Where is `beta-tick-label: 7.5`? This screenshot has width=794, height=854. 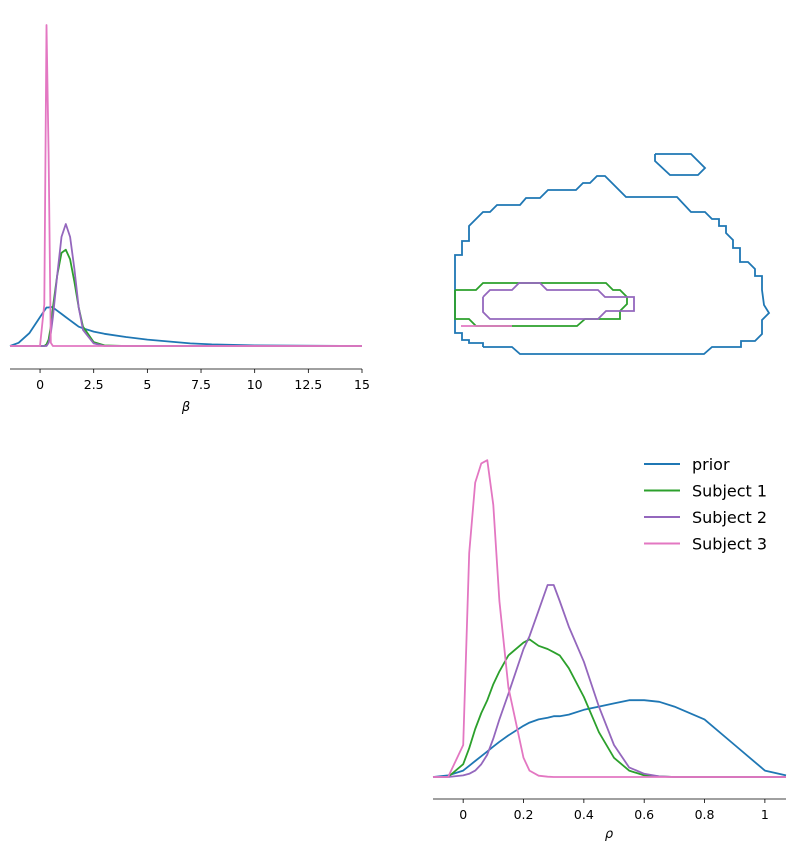
beta-tick-label: 7.5 is located at coordinates (201, 384).